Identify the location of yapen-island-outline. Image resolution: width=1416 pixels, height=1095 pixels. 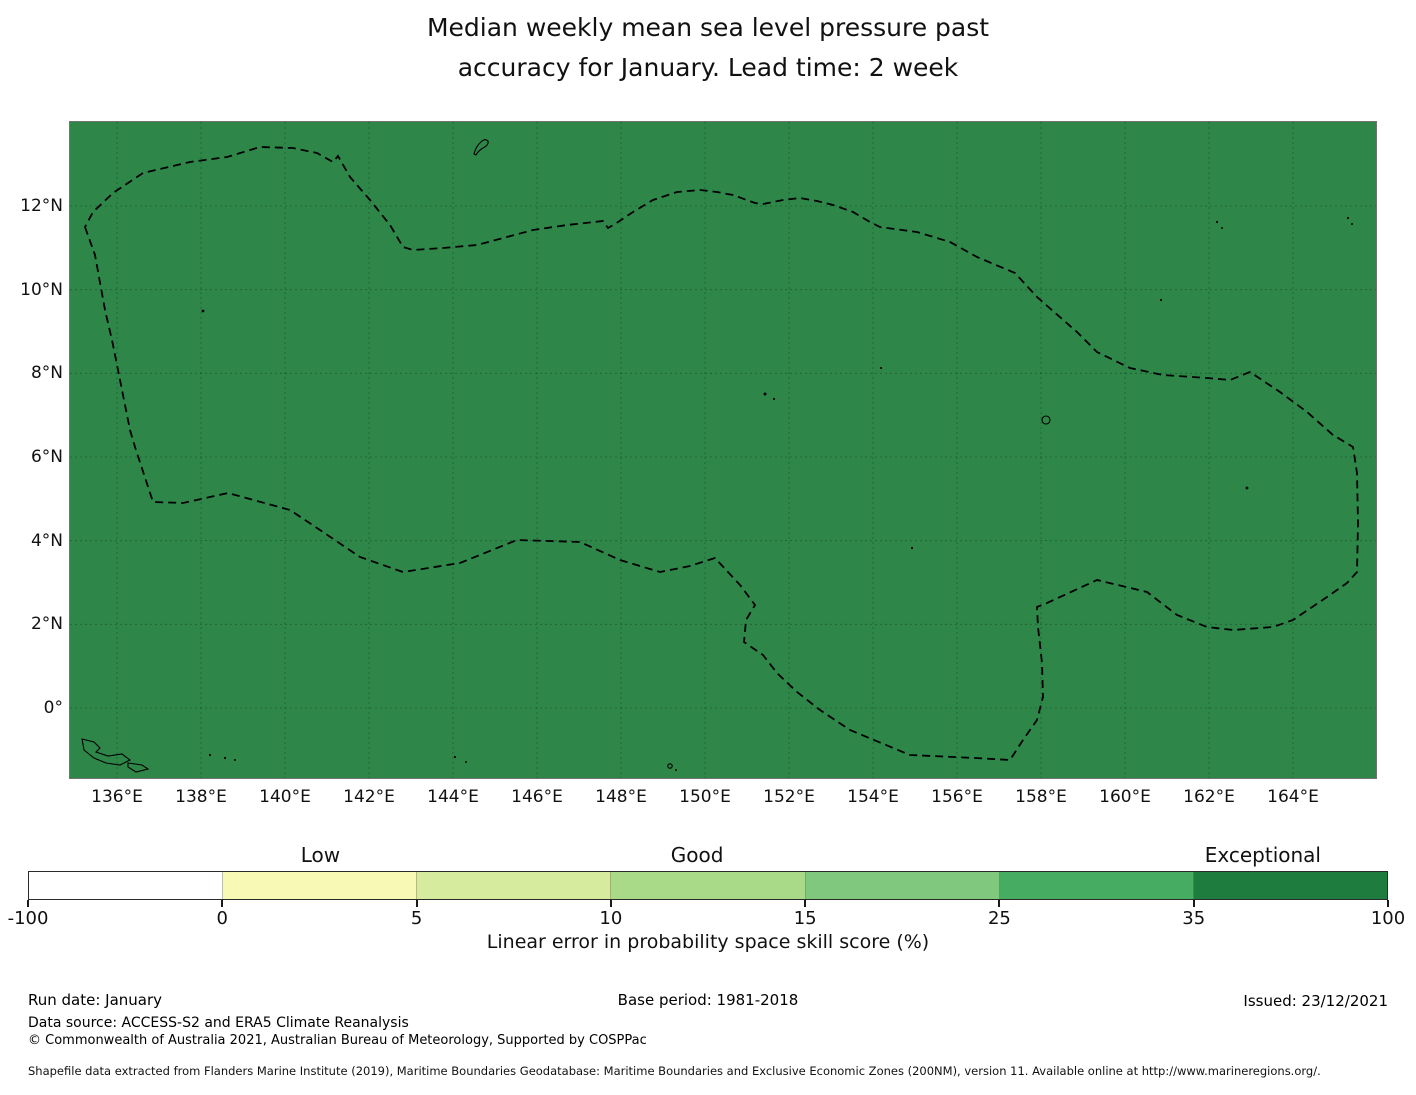
(138, 767).